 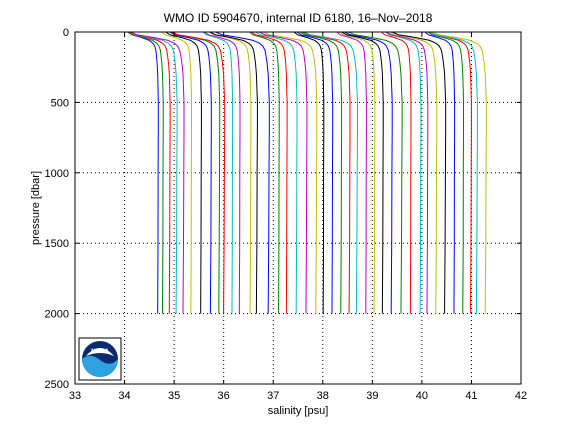 What do you see at coordinates (273, 396) in the screenshot?
I see `x-tick-label: 37` at bounding box center [273, 396].